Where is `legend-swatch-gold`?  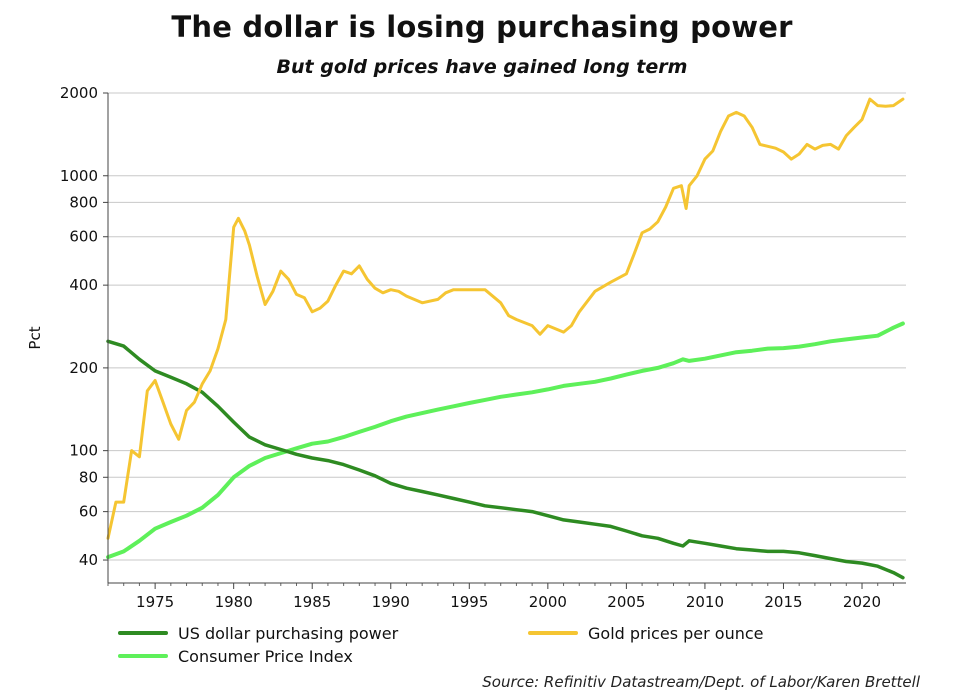 legend-swatch-gold is located at coordinates (553, 633).